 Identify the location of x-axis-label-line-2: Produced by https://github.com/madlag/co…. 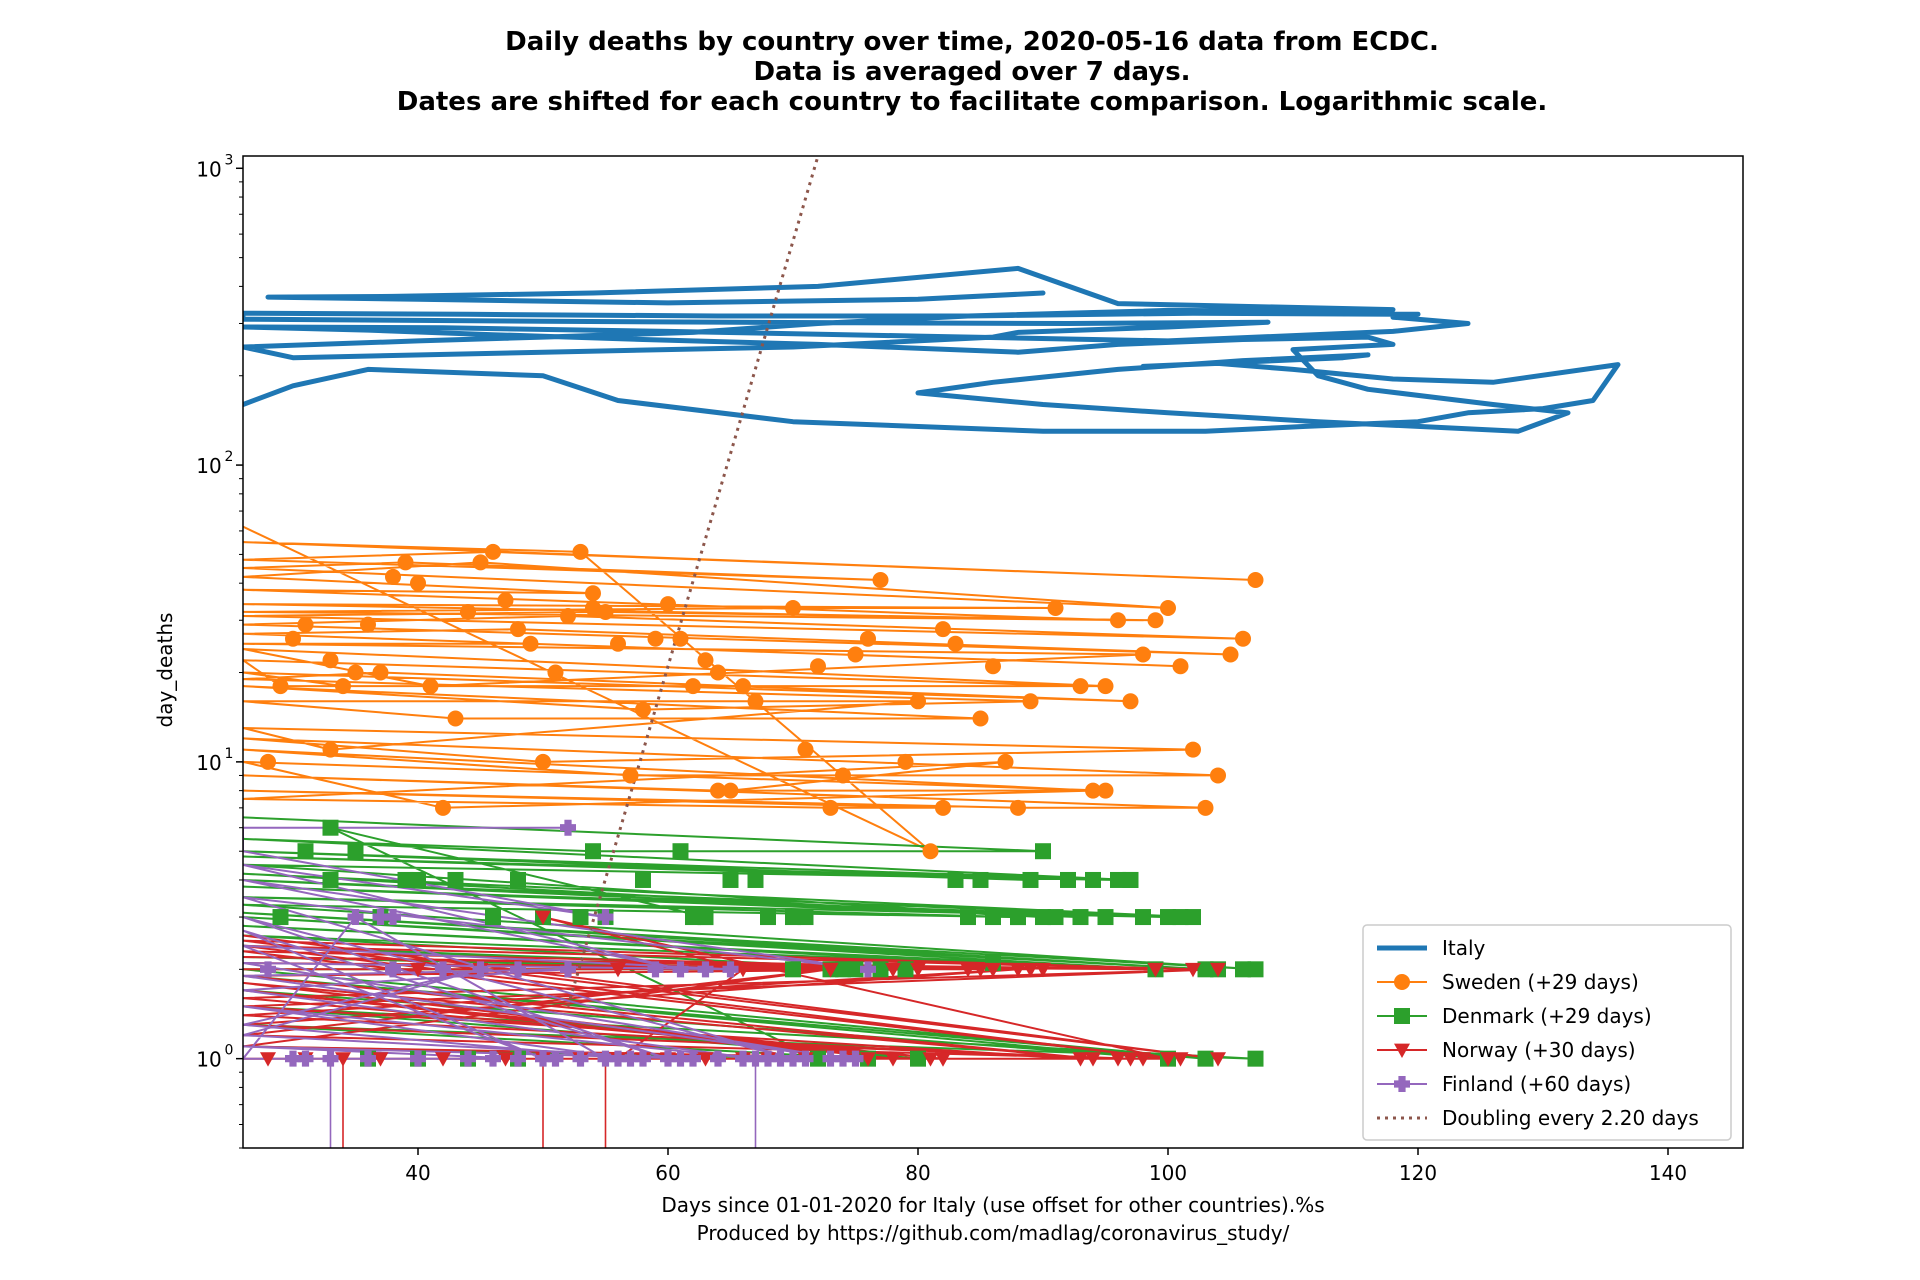
(993, 1233).